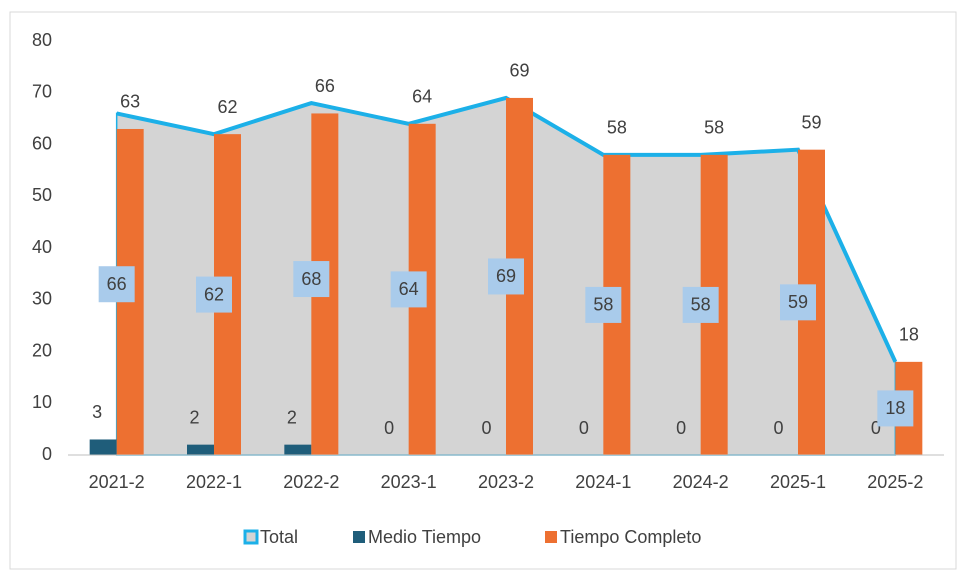 The image size is (957, 570). What do you see at coordinates (325, 86) in the screenshot?
I see `data-label: 66` at bounding box center [325, 86].